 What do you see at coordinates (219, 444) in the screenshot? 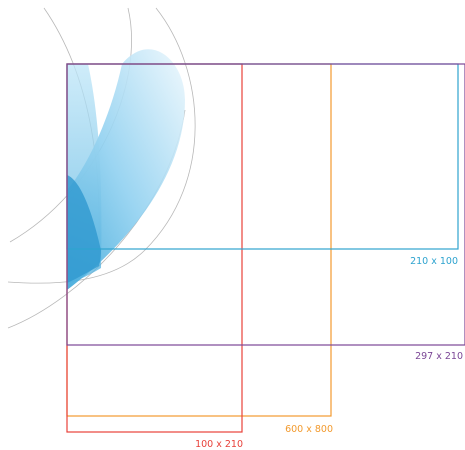
I see `label-100x210: 100 x 210` at bounding box center [219, 444].